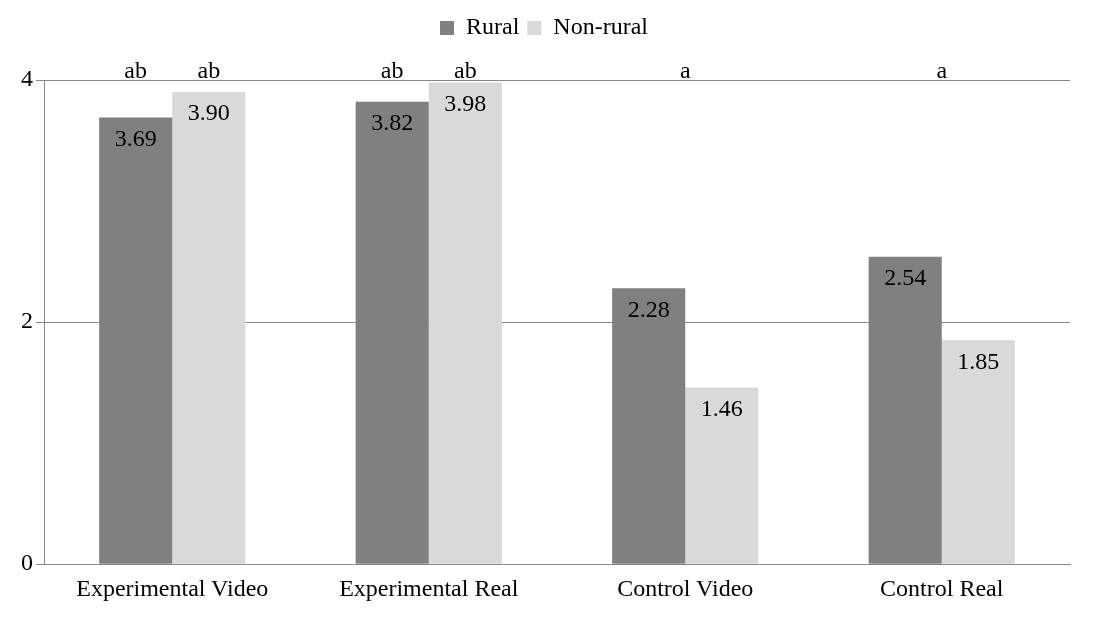  What do you see at coordinates (27, 320) in the screenshot?
I see `y-tick-label: 2` at bounding box center [27, 320].